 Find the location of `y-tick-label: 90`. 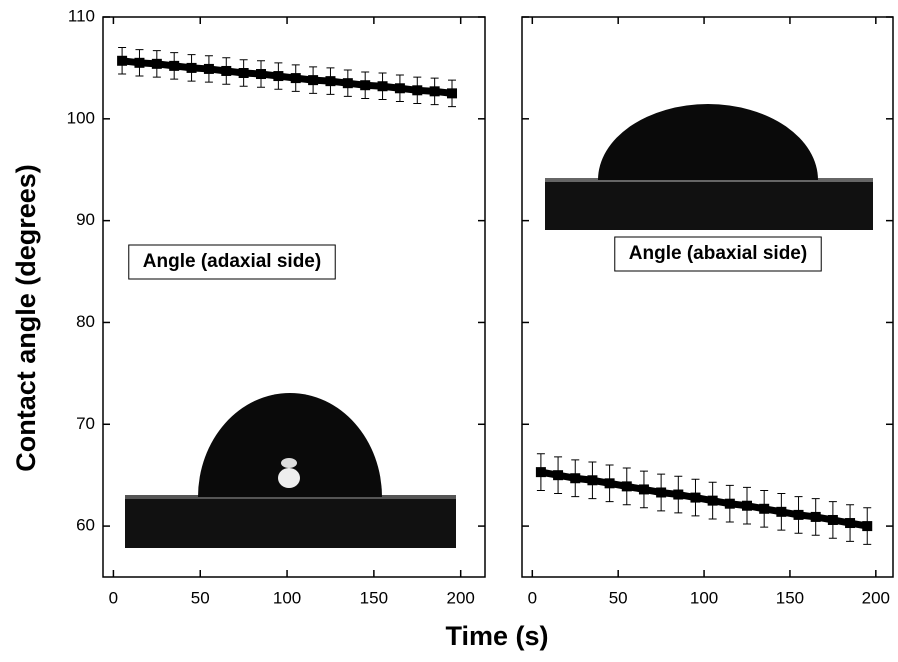

y-tick-label: 90 is located at coordinates (85, 219).